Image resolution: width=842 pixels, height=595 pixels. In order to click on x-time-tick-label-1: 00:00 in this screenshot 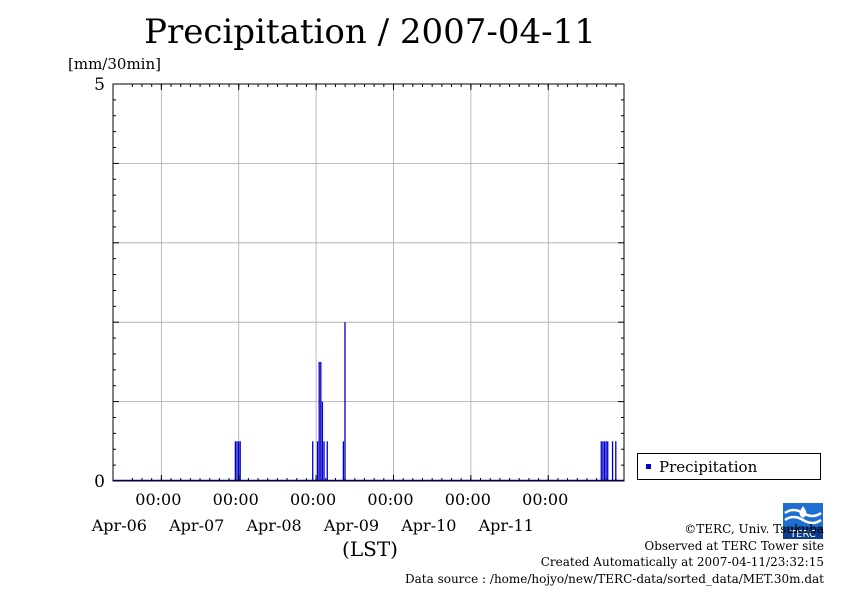, I will do `click(236, 499)`.